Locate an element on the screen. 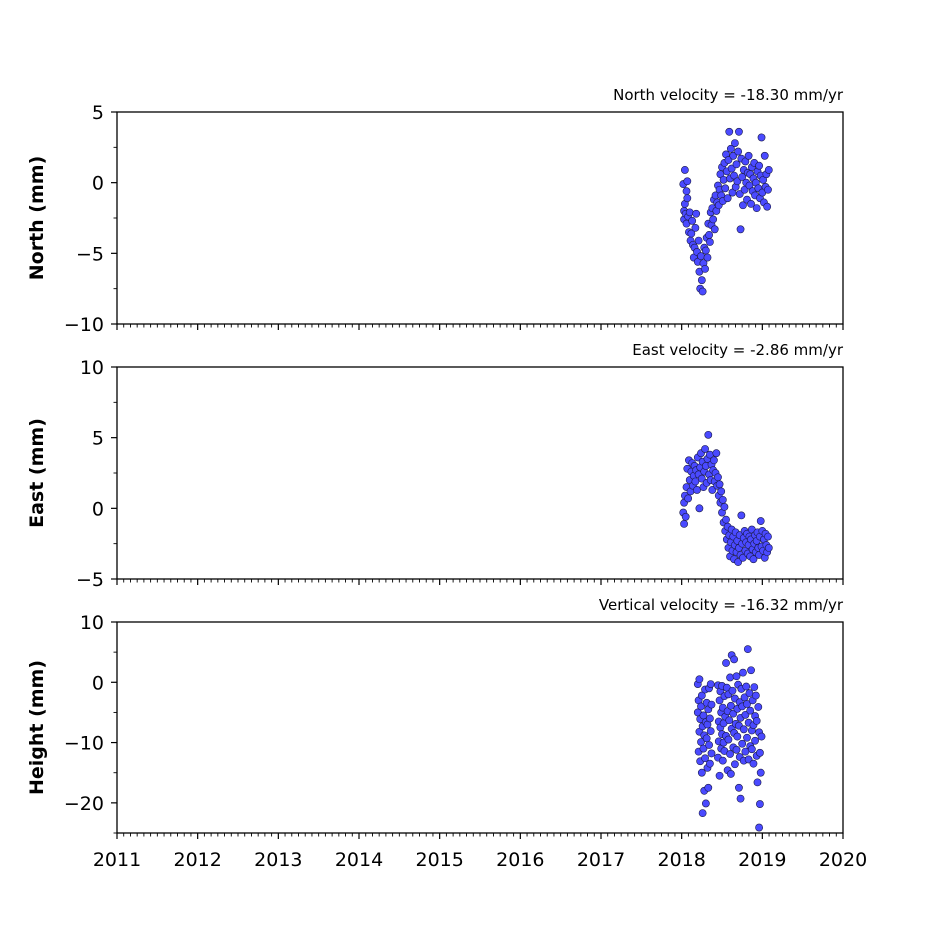 The height and width of the screenshot is (937, 937). north-y-tick-label: 0 is located at coordinates (98, 184).